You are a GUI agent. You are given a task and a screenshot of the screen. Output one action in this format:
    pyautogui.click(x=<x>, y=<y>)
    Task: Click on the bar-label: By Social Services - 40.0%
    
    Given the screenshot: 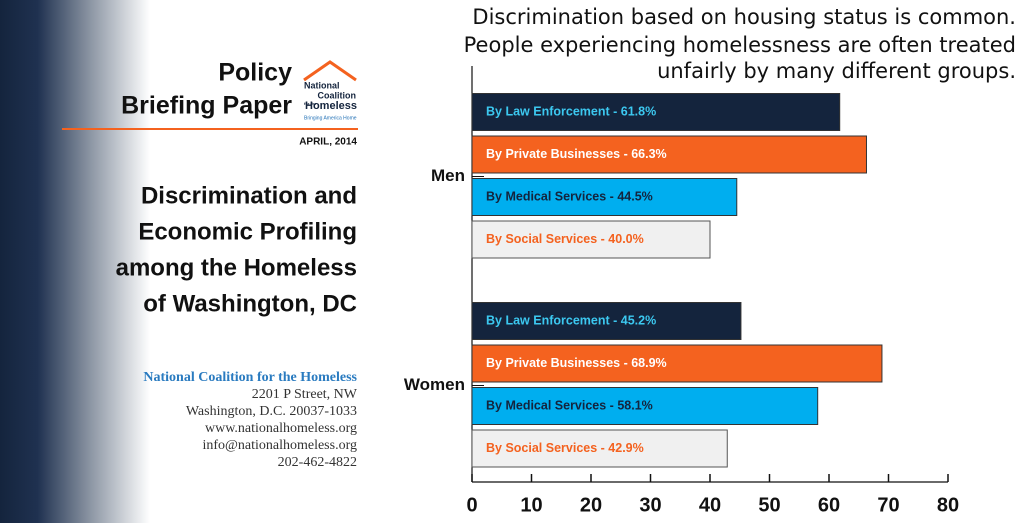 What is the action you would take?
    pyautogui.click(x=565, y=239)
    